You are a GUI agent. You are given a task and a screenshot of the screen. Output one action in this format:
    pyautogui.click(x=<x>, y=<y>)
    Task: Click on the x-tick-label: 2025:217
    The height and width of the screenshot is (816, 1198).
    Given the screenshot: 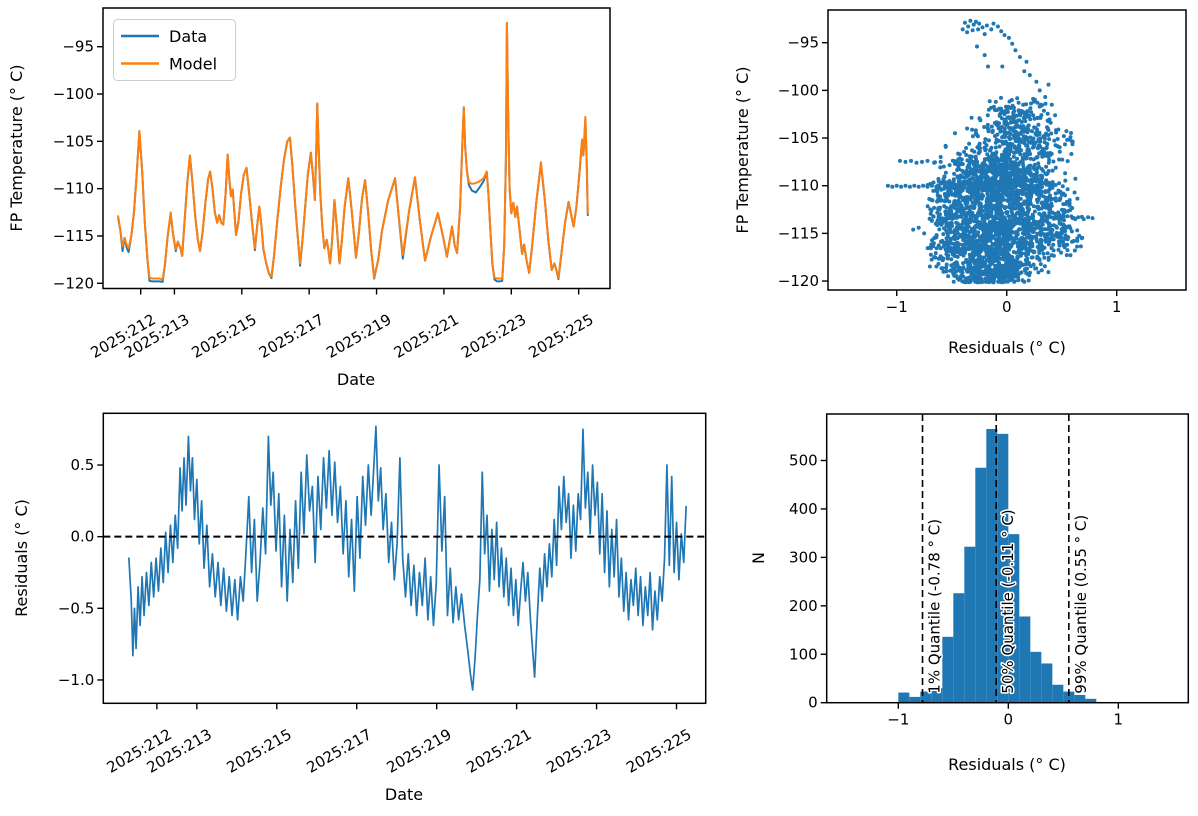 What is the action you would take?
    pyautogui.click(x=291, y=336)
    